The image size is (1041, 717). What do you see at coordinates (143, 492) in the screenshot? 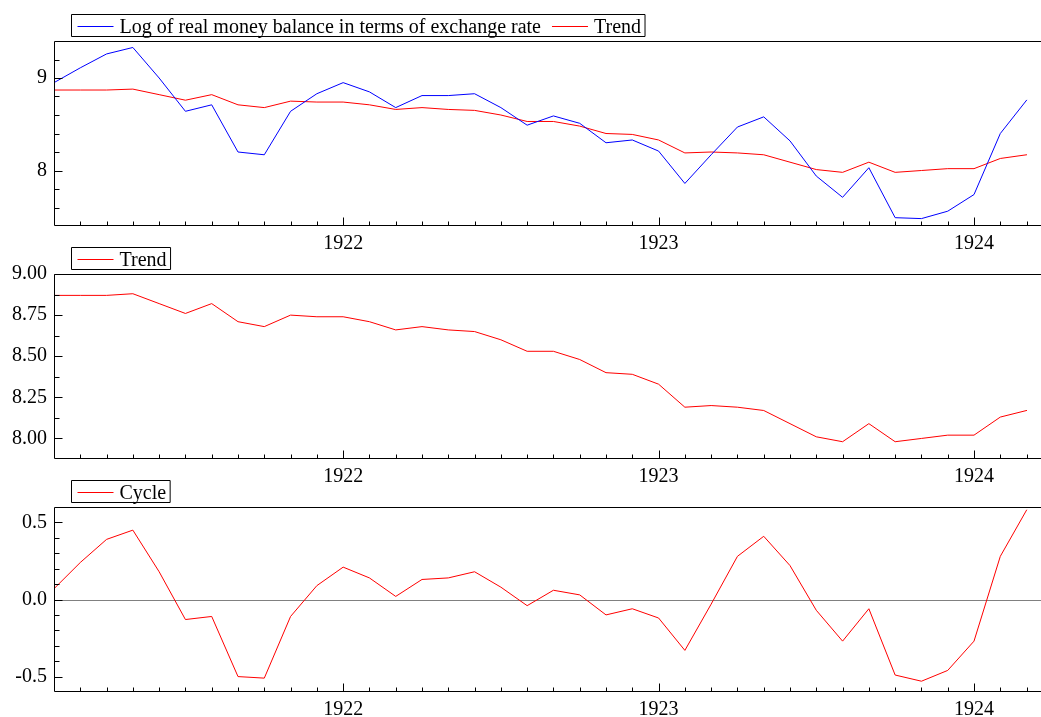
I see `legend-label: Cycle` at bounding box center [143, 492].